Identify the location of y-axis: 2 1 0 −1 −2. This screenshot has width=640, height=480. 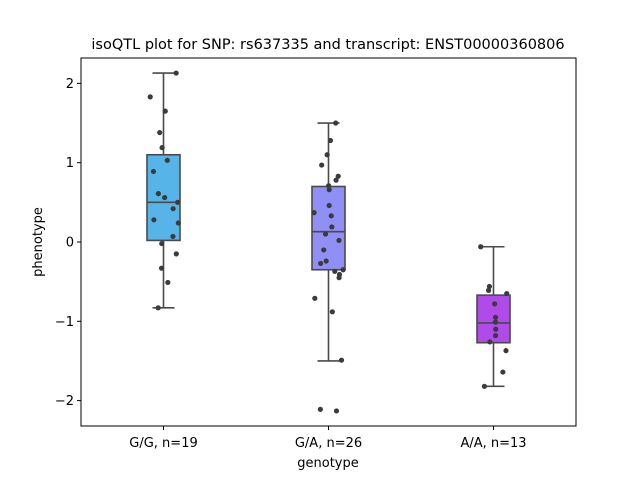
(68, 243).